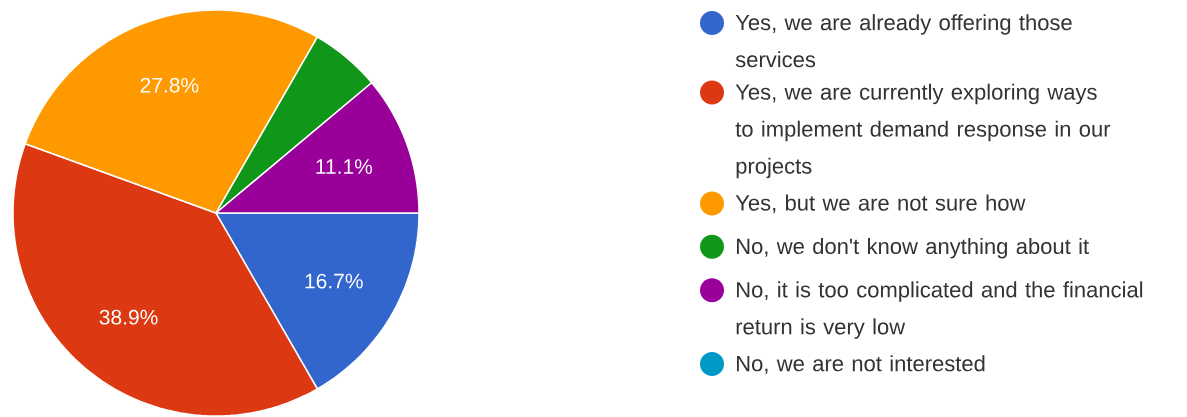 This screenshot has width=1187, height=417. What do you see at coordinates (903, 41) in the screenshot?
I see `legend-label: Yes, we are already offering those services` at bounding box center [903, 41].